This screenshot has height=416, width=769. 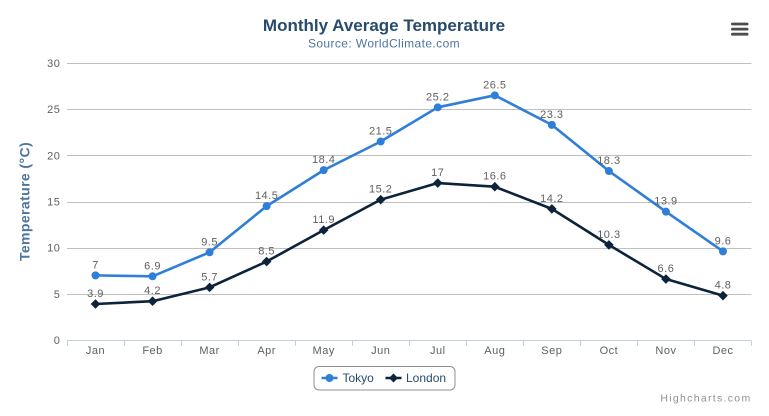 I want to click on svg-text: 25, so click(x=53, y=110).